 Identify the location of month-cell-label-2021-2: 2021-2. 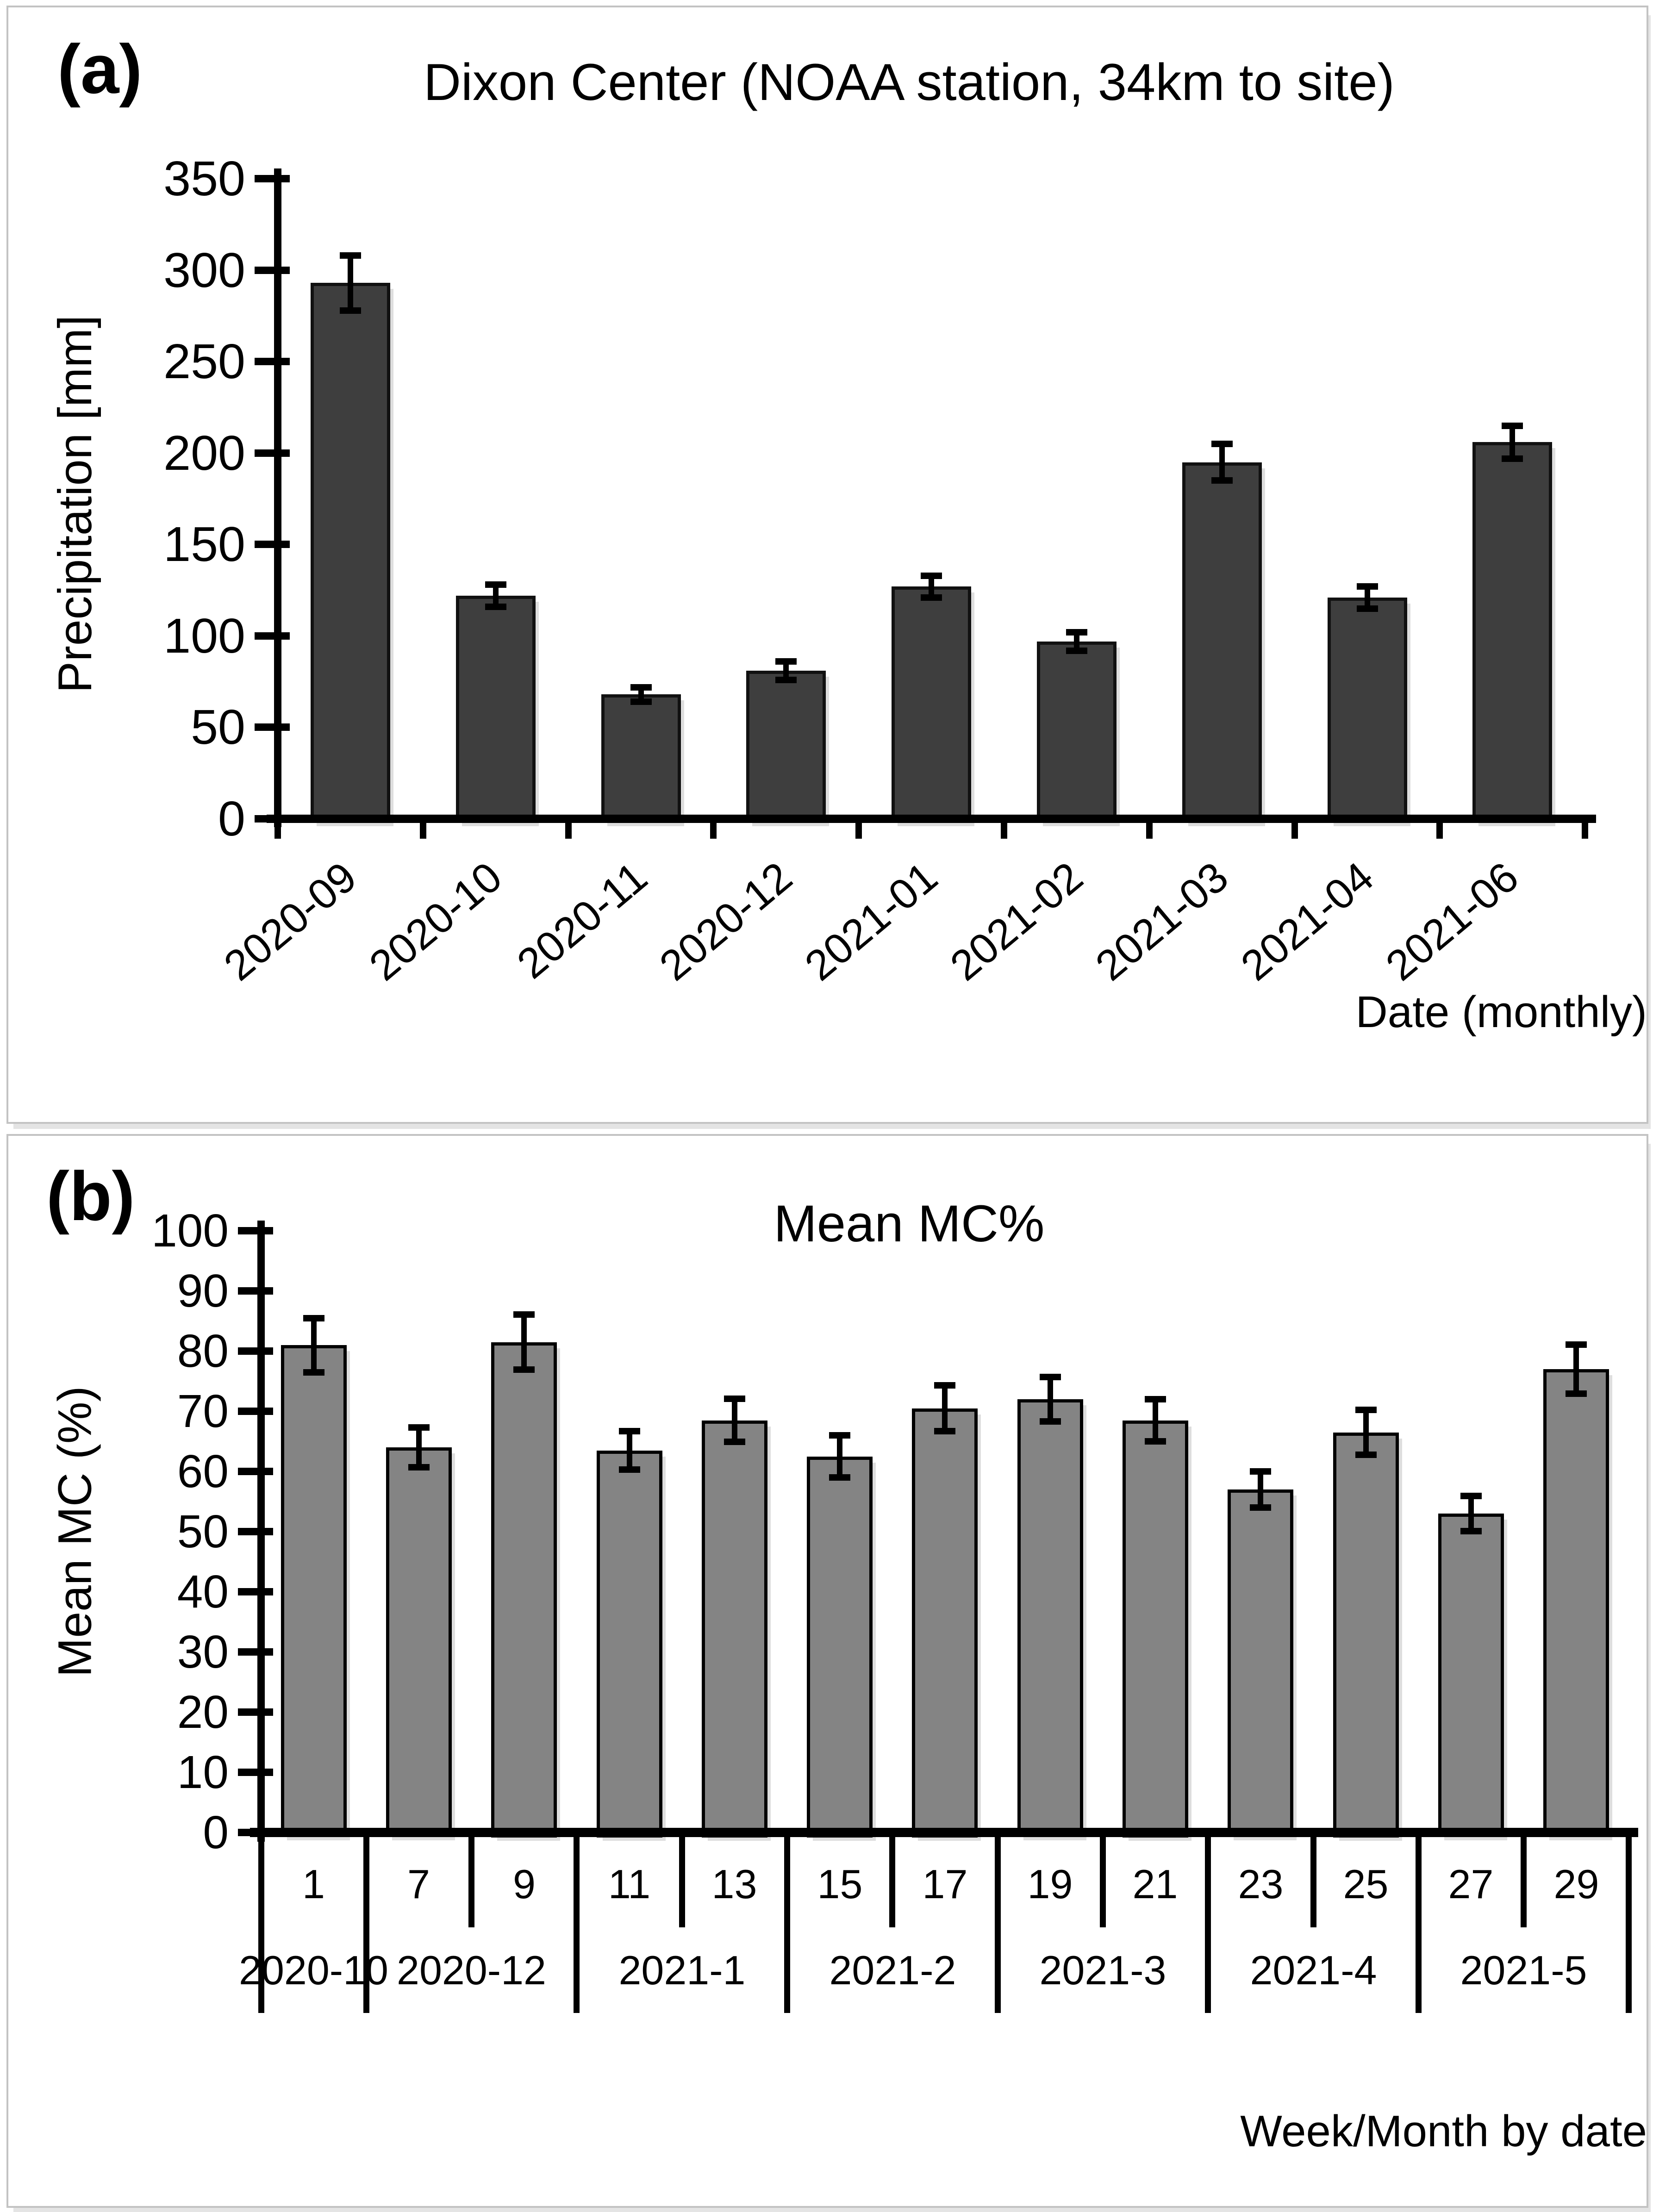
(893, 1970).